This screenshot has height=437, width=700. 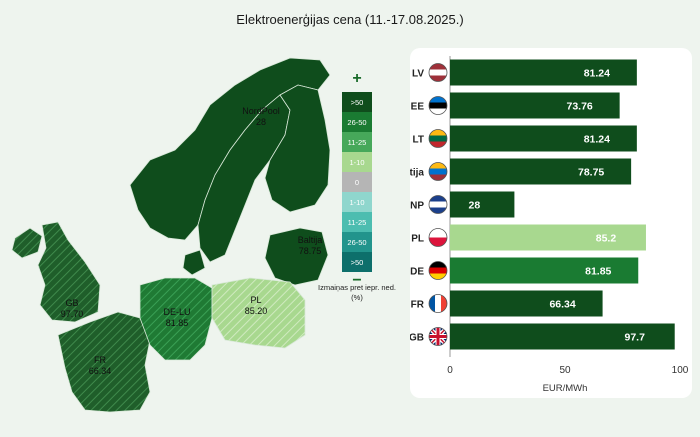 I want to click on bar-value-label: 97.7, so click(x=634, y=338).